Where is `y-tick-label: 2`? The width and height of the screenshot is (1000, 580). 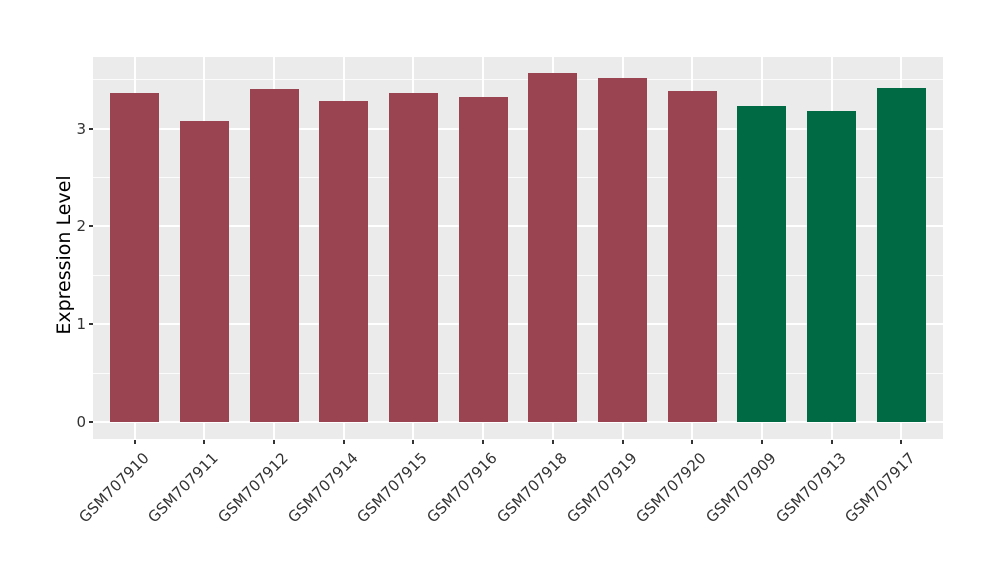
y-tick-label: 2 is located at coordinates (81, 226).